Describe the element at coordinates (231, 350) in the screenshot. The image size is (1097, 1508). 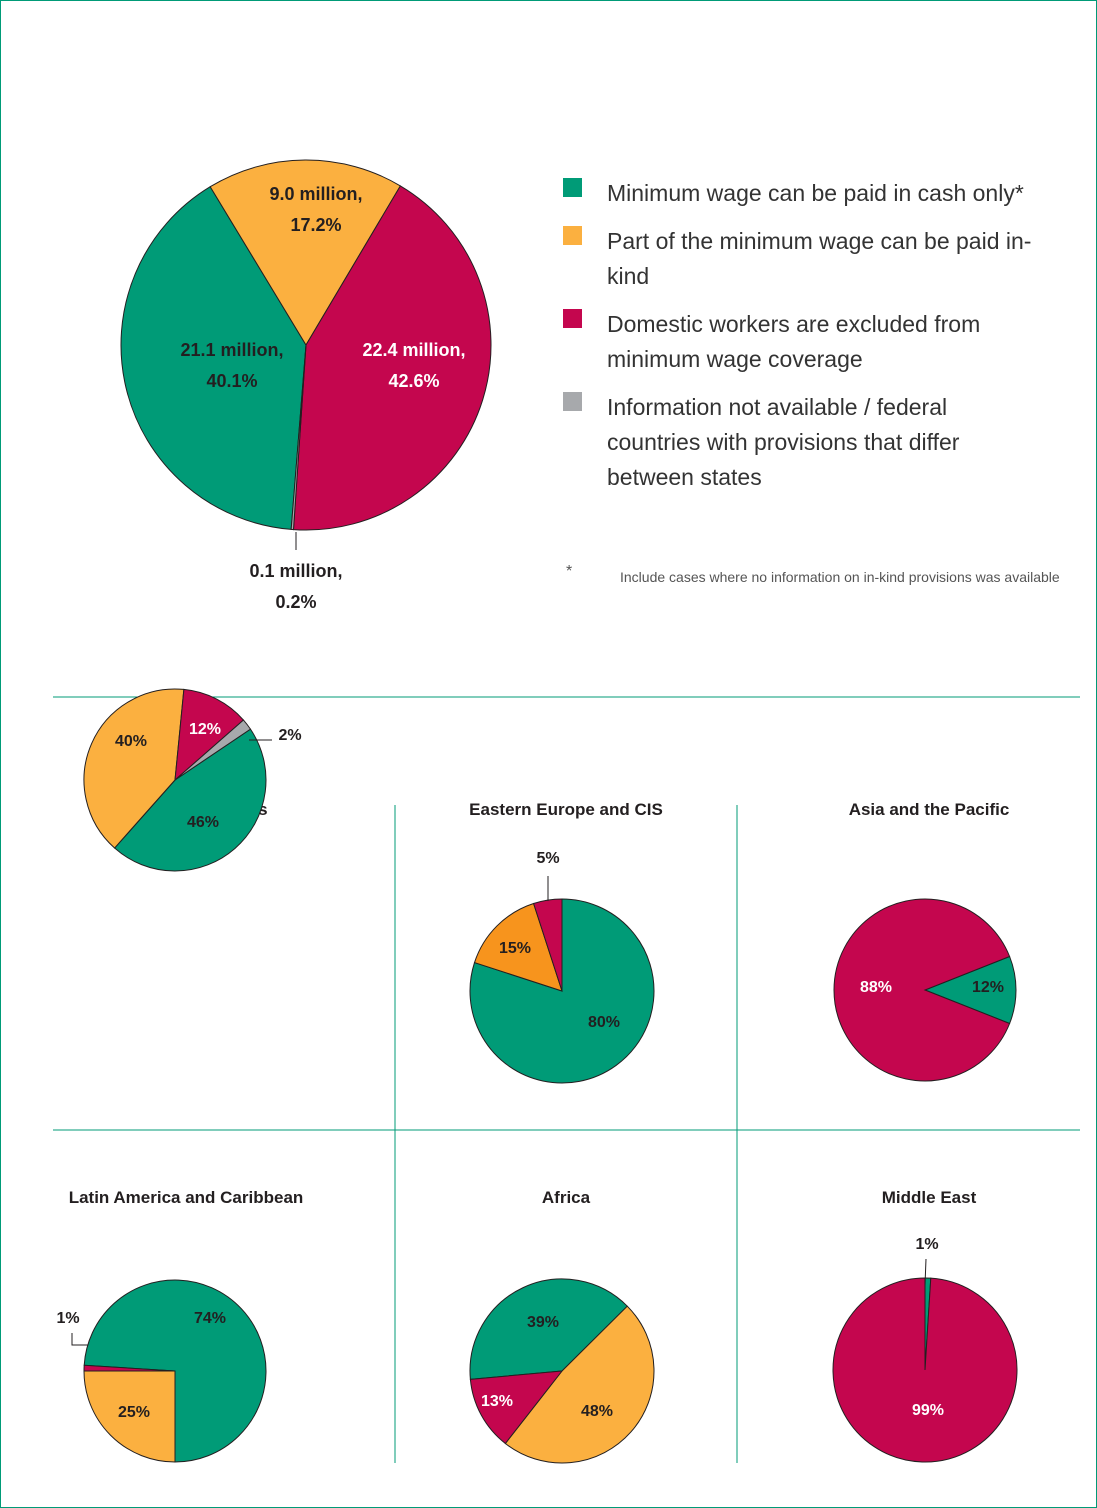
I see `value-label-line: 21.1 million,` at that location.